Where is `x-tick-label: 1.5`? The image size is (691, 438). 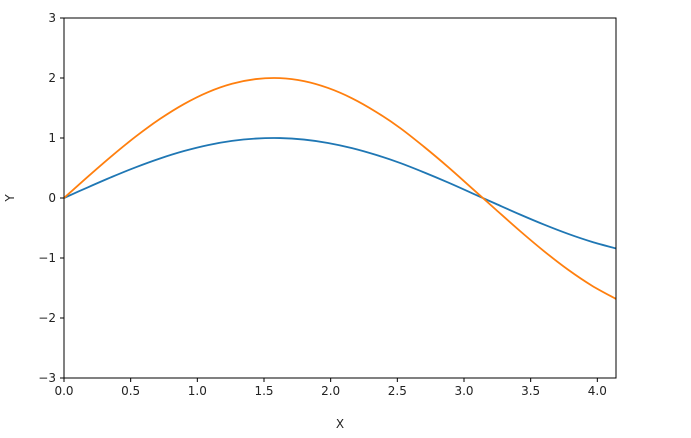 x-tick-label: 1.5 is located at coordinates (263, 391).